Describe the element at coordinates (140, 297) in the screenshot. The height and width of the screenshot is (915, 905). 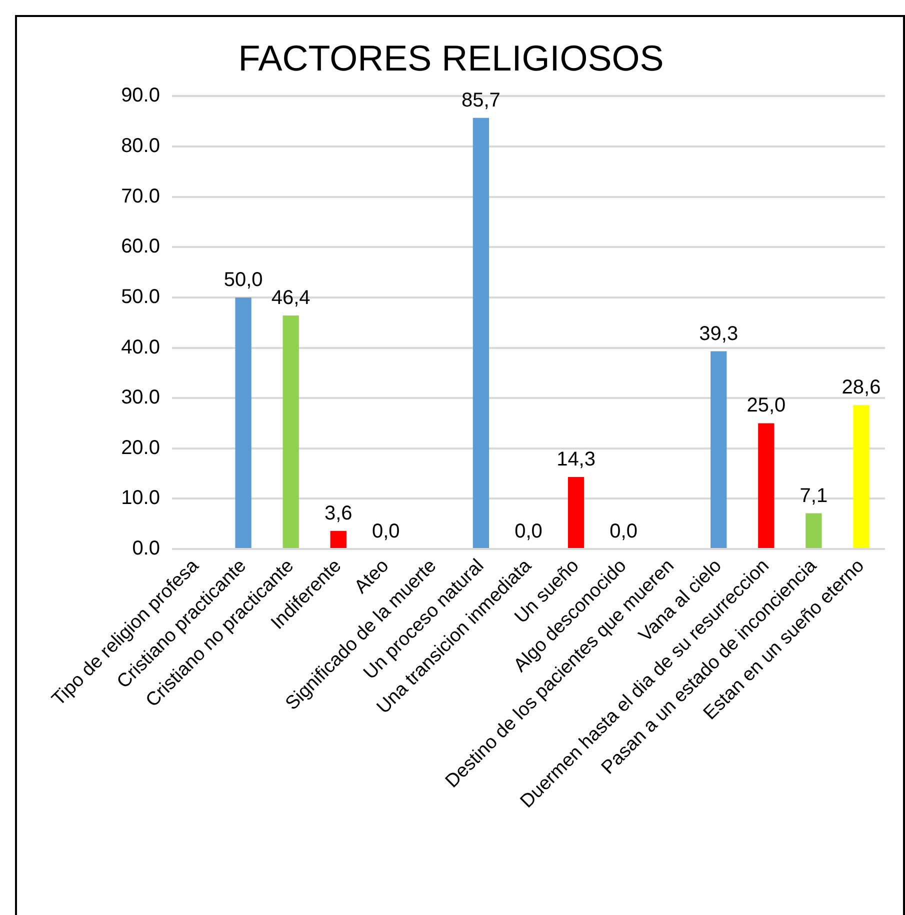
I see `y-tick-label: 50.0` at that location.